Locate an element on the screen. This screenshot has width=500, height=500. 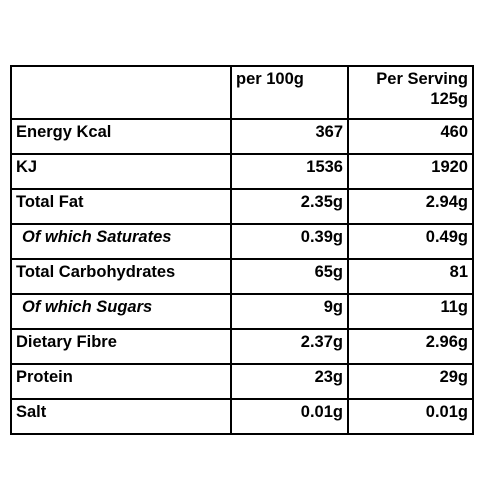
nutrient-value: 0.39g is located at coordinates (289, 241).